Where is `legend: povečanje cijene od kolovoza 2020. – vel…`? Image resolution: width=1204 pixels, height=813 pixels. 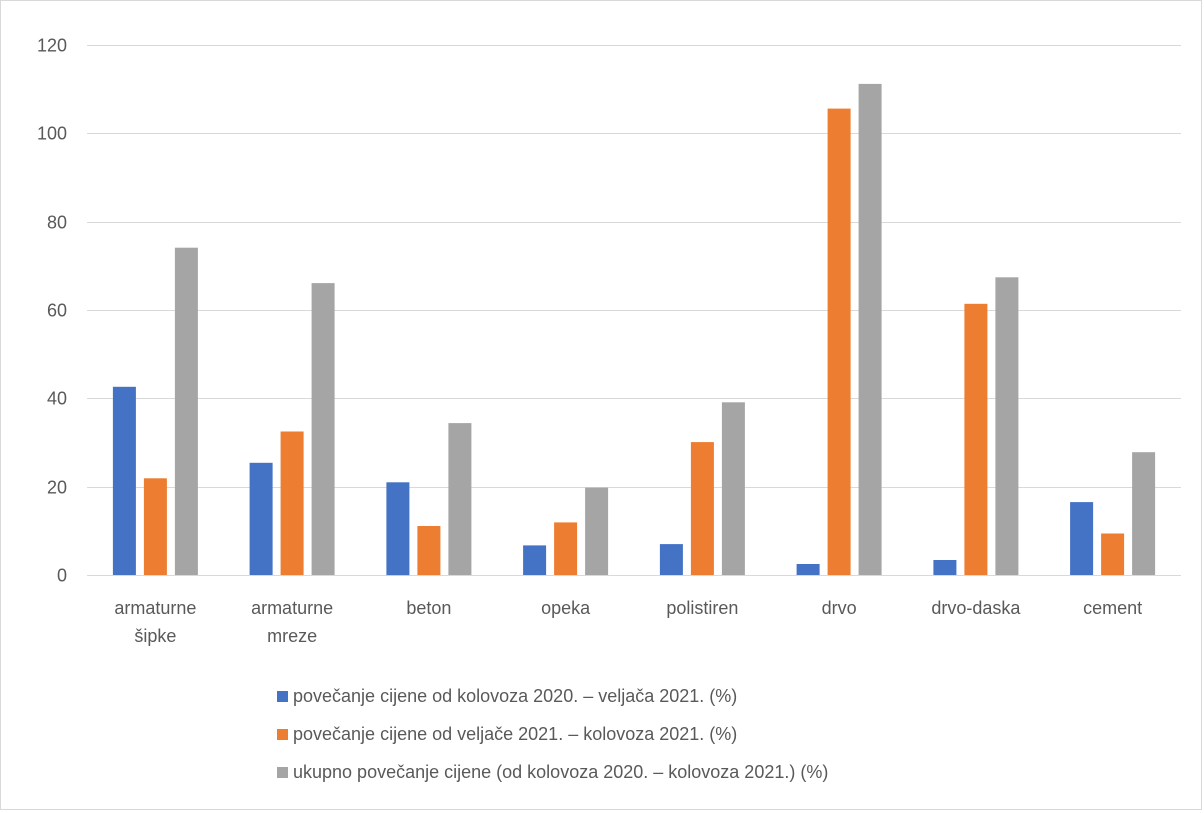 legend: povečanje cijene od kolovoza 2020. – vel… is located at coordinates (717, 734).